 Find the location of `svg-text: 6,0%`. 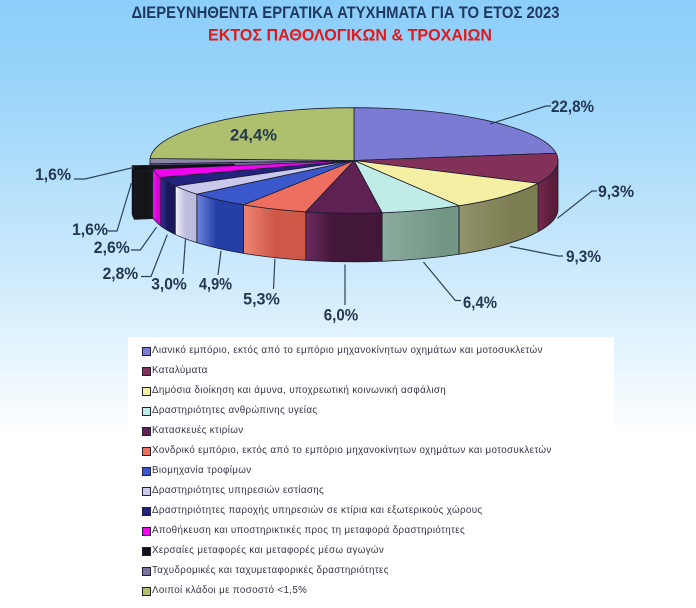

svg-text: 6,0% is located at coordinates (341, 315).